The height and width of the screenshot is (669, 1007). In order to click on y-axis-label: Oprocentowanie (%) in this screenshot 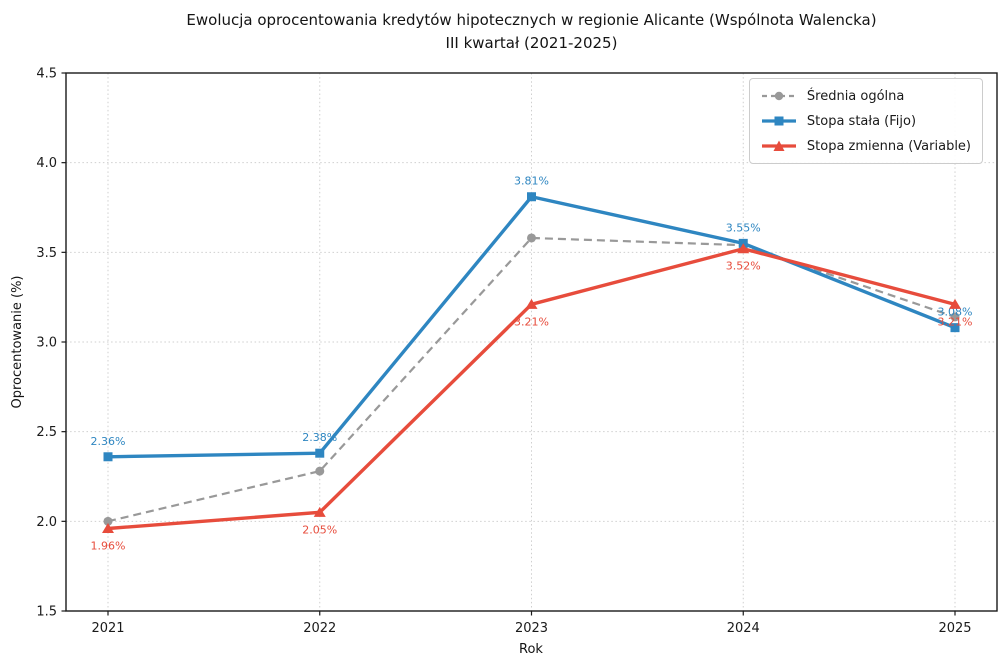, I will do `click(17, 341)`.